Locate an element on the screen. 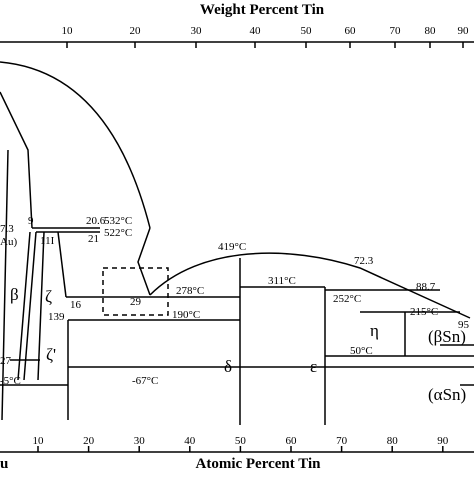 The height and width of the screenshot is (479, 474). label: 215°C is located at coordinates (424, 312).